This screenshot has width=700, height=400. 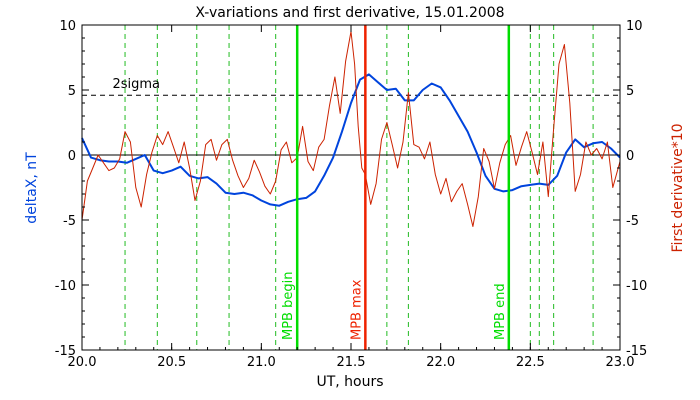 What do you see at coordinates (440, 362) in the screenshot?
I see `x-tick-label: 22.0` at bounding box center [440, 362].